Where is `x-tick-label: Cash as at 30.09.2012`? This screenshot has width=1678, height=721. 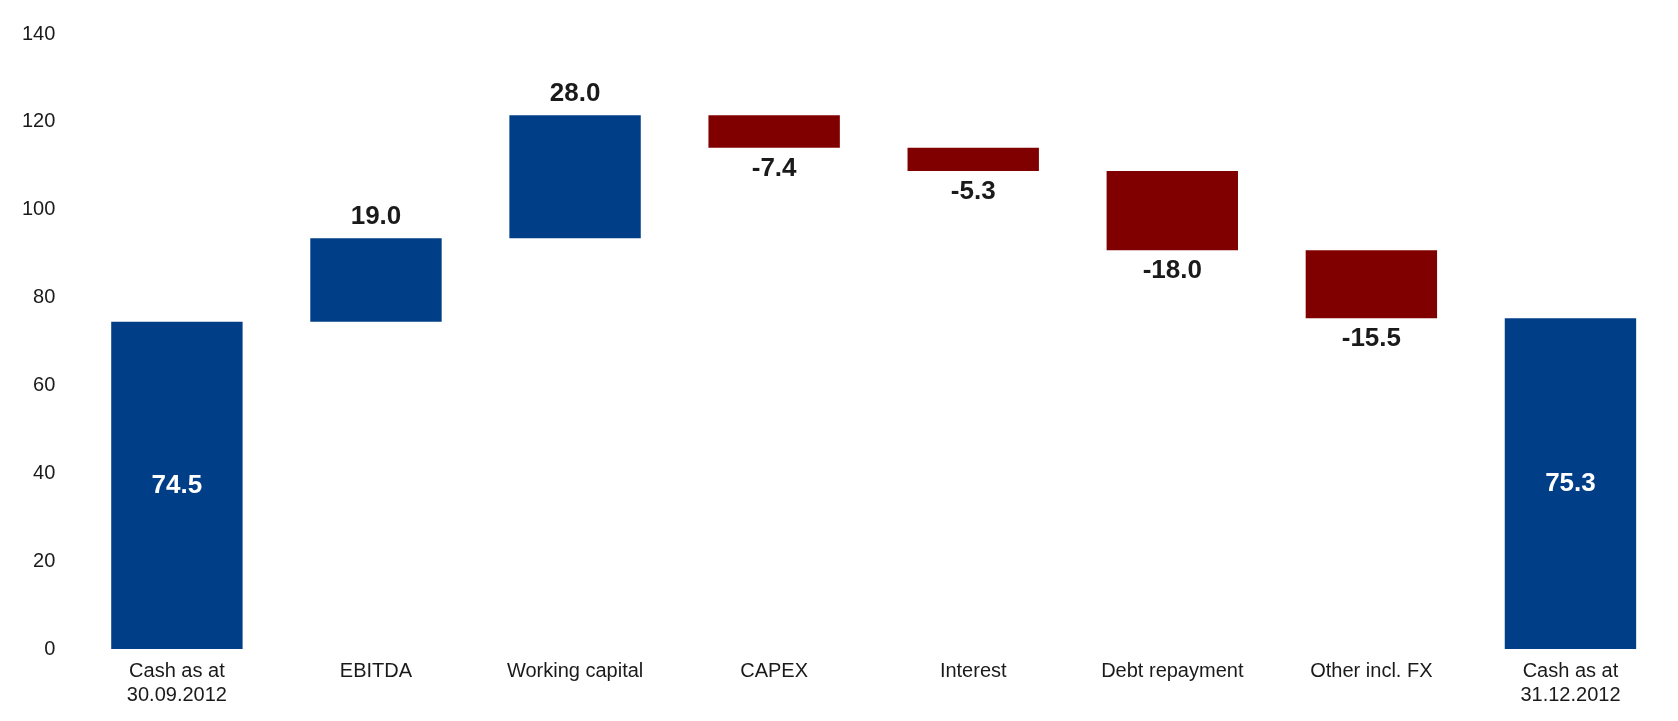 x-tick-label: Cash as at 30.09.2012 is located at coordinates (176, 681).